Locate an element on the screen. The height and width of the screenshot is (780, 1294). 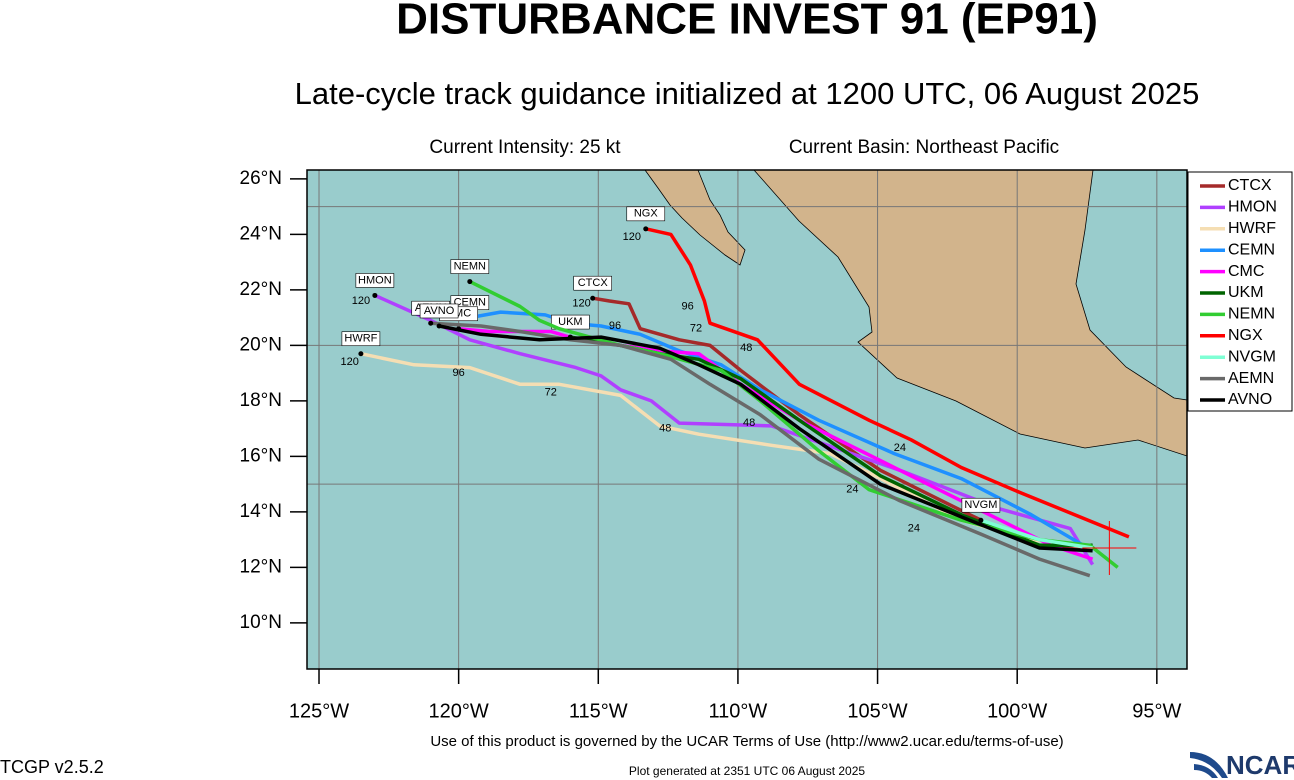
basin: Current Basin: Northeast Pacific is located at coordinates (924, 147).